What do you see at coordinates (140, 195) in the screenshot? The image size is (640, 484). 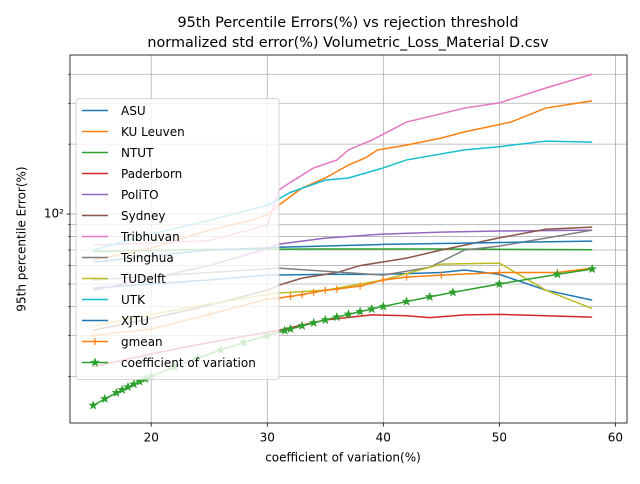 I see `legend-label: PoliTO` at bounding box center [140, 195].